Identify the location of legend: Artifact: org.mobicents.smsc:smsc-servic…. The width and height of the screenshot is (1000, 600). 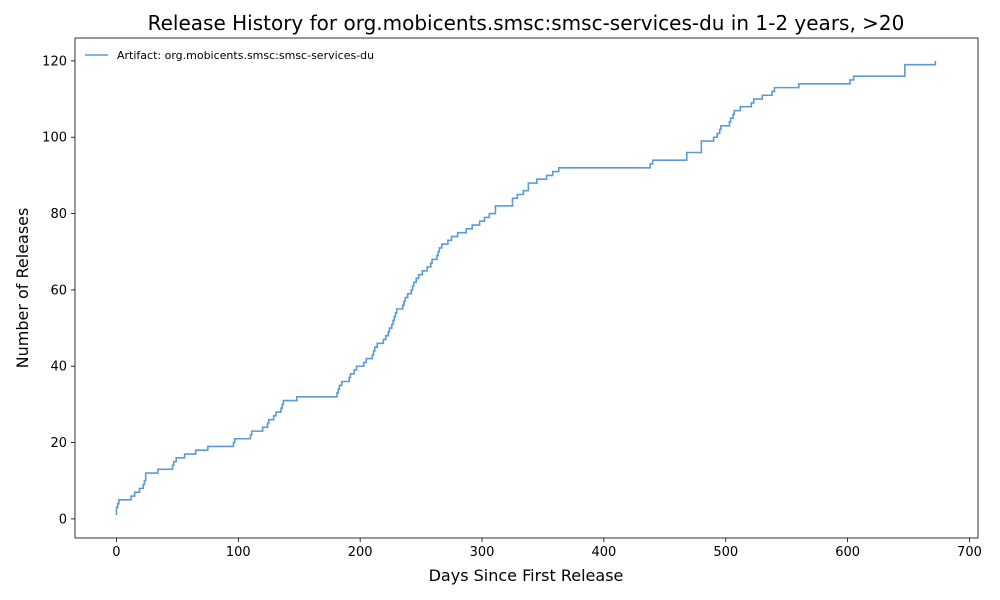
(240, 56).